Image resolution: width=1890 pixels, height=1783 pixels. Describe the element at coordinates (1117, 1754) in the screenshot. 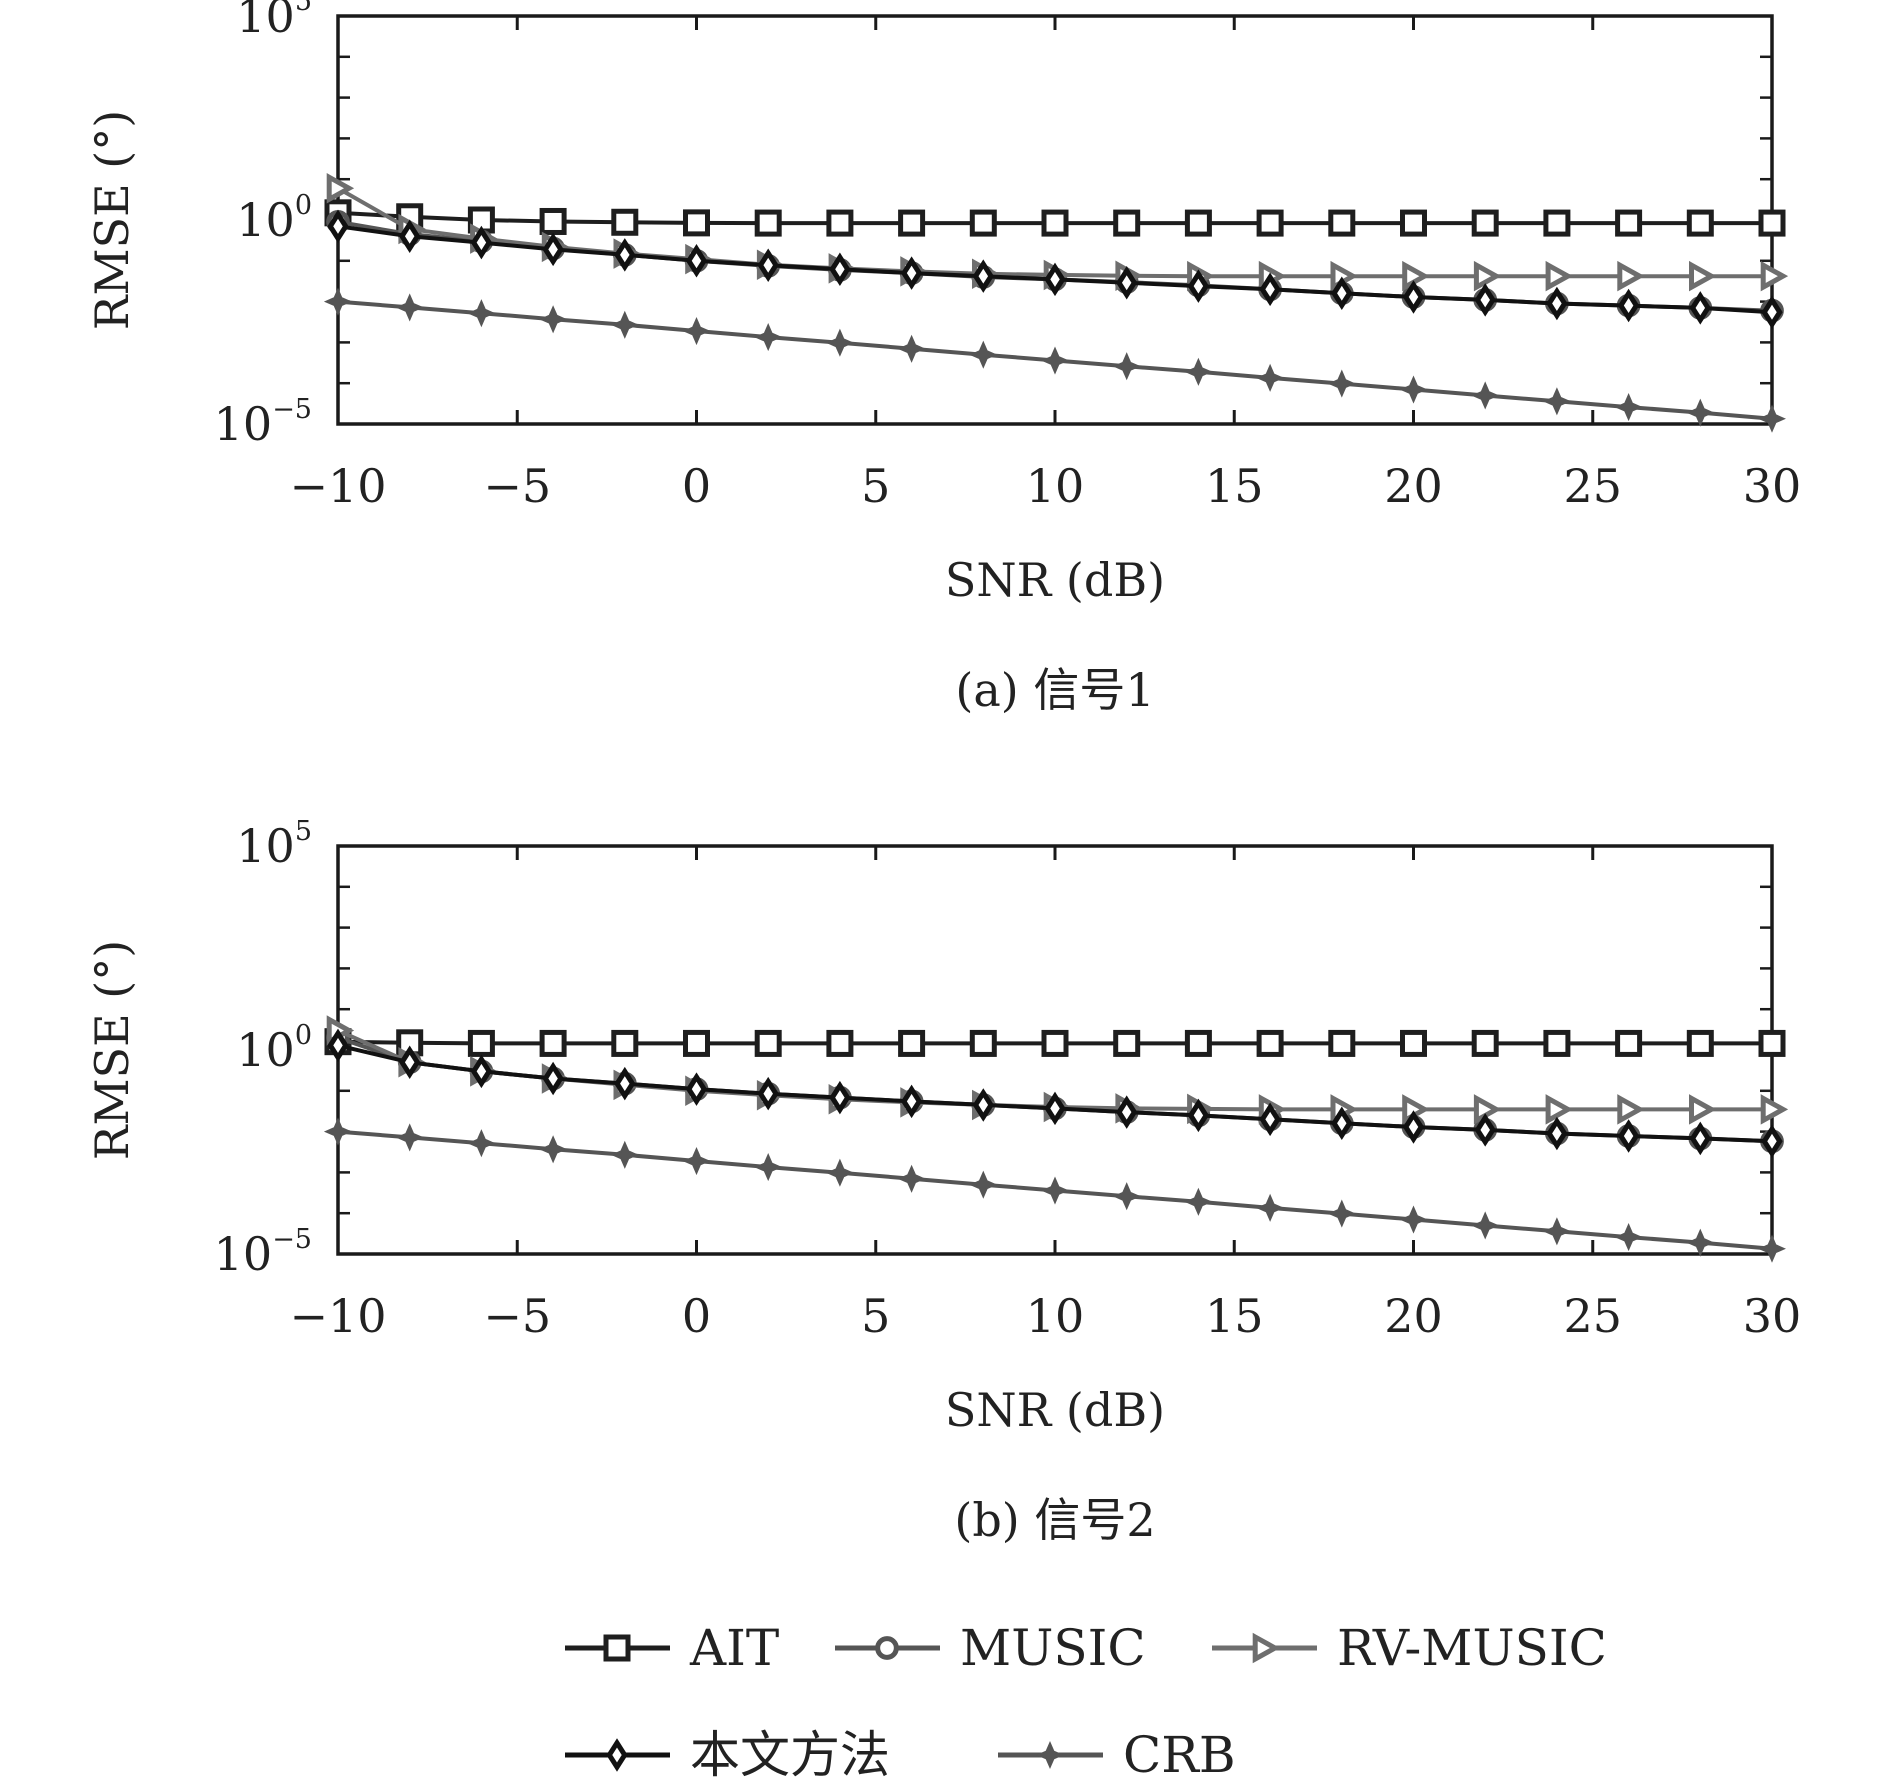

I see `legend-item: CRB` at that location.